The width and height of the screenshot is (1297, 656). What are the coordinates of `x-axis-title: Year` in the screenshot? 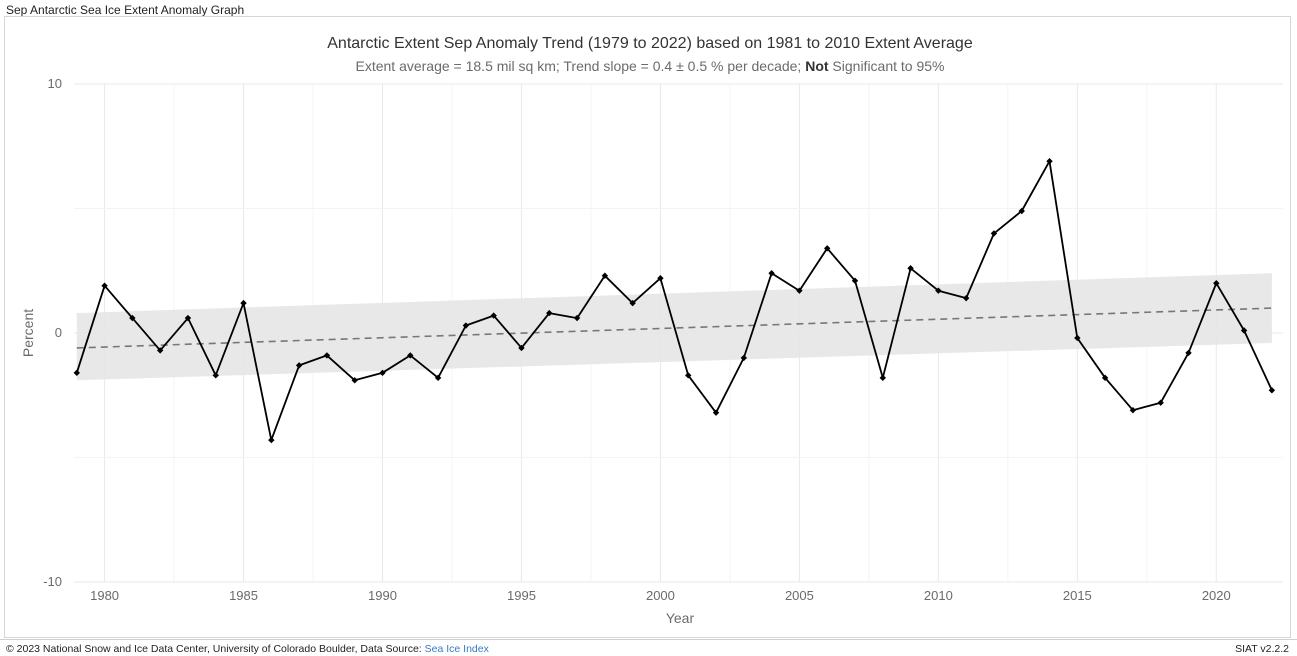 It's located at (680, 618).